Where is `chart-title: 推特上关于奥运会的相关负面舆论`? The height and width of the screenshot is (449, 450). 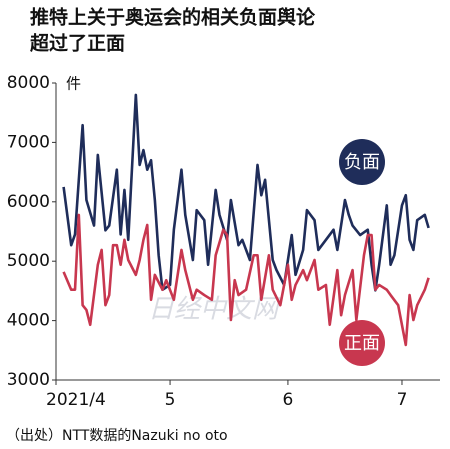 chart-title: 推特上关于奥运会的相关负面舆论 is located at coordinates (173, 17).